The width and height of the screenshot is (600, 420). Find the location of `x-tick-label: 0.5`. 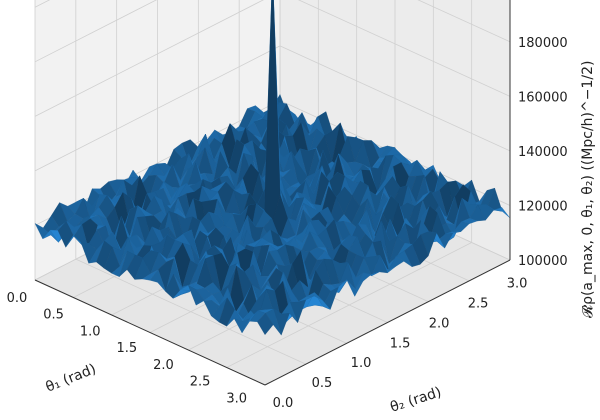

x-tick-label: 0.5 is located at coordinates (53, 315).